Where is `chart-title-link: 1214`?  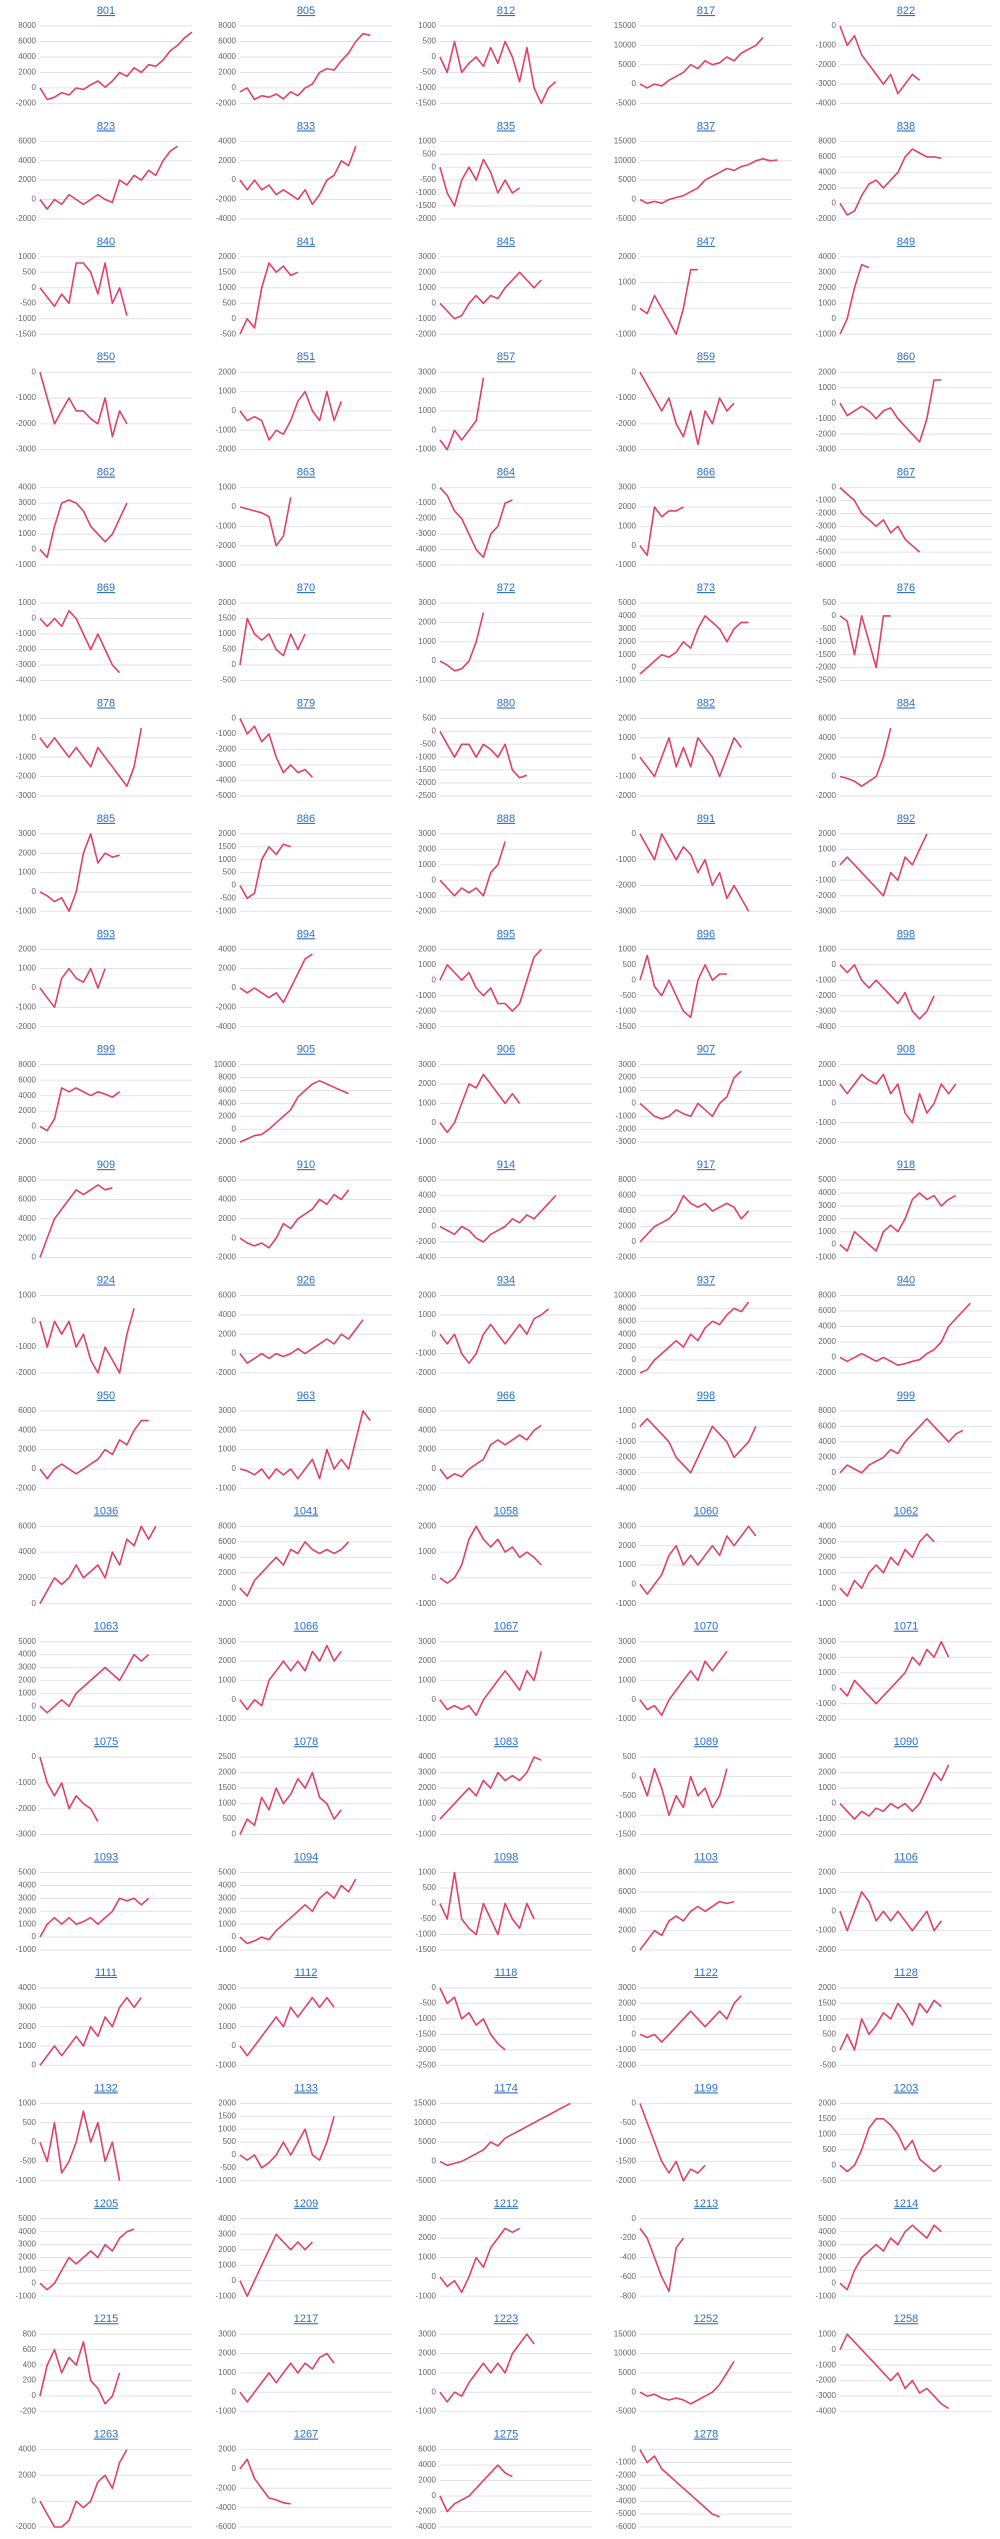
chart-title-link: 1214 is located at coordinates (906, 2204).